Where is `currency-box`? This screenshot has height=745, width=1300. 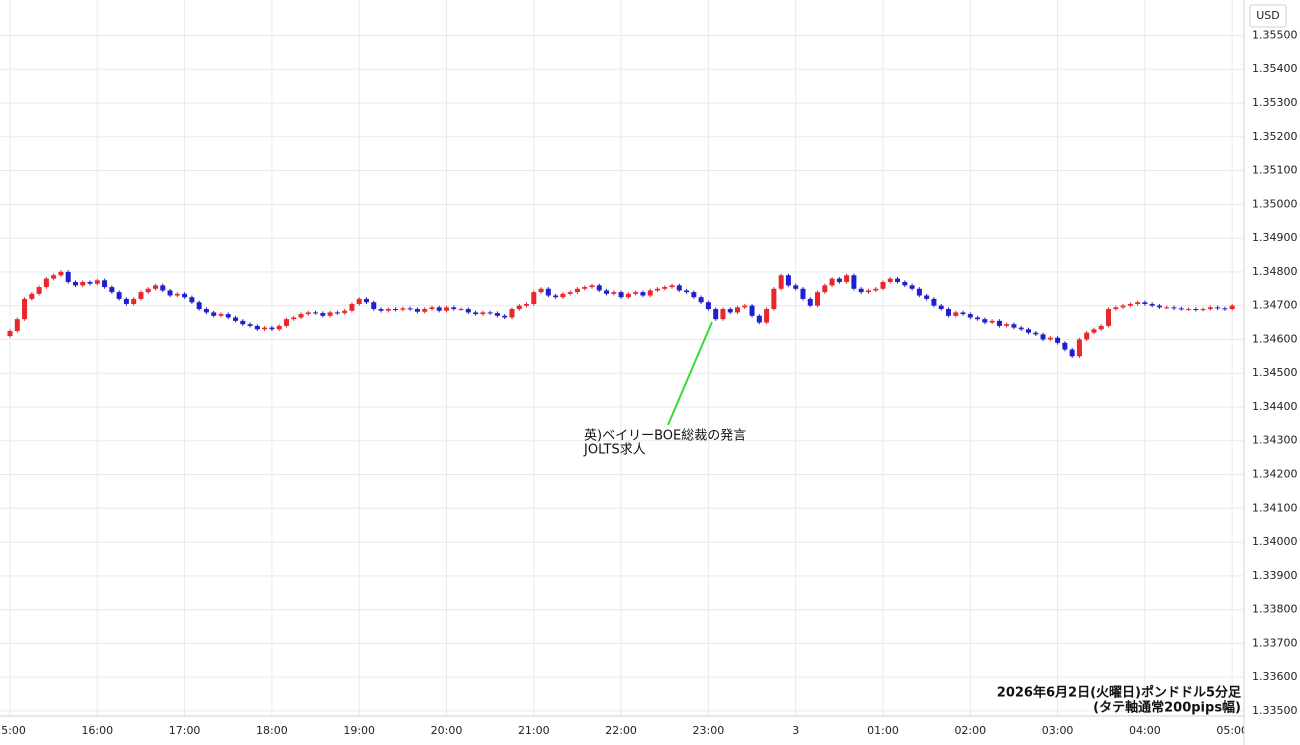 currency-box is located at coordinates (1268, 16).